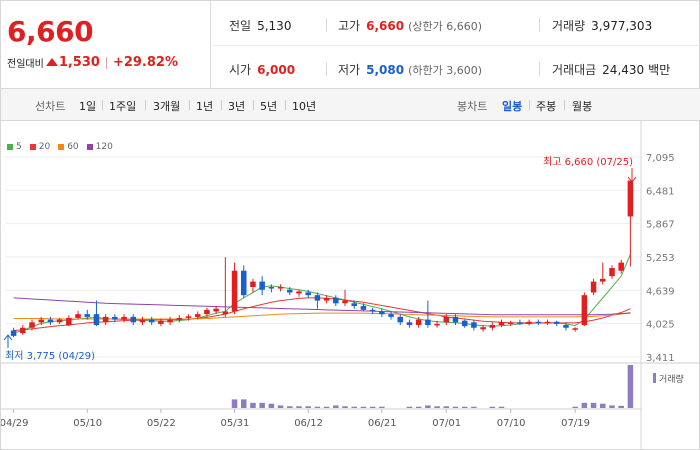  I want to click on legend-ma120: 120, so click(99, 147).